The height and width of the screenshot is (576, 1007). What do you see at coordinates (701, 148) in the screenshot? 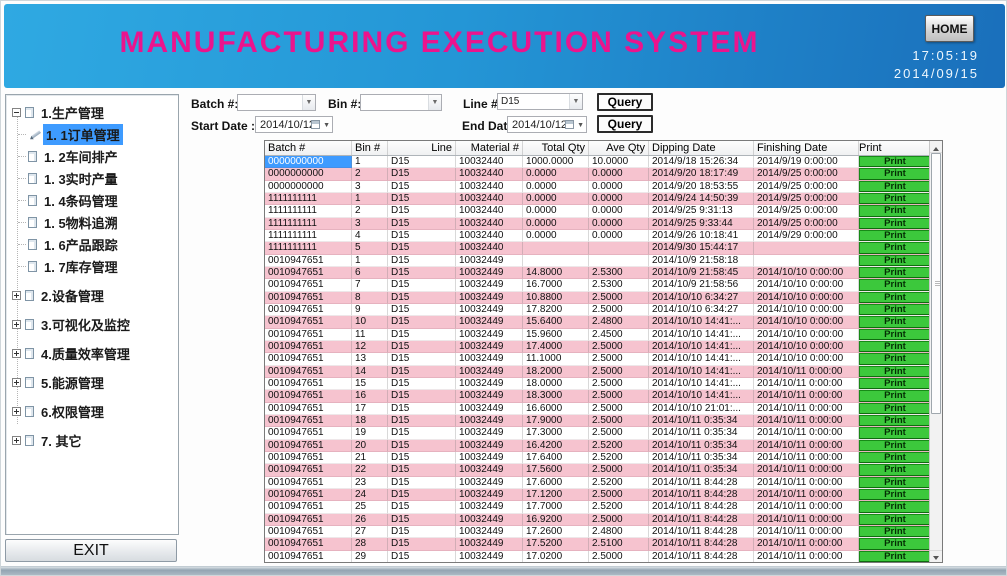
I see `column-header: Dipping Date` at bounding box center [701, 148].